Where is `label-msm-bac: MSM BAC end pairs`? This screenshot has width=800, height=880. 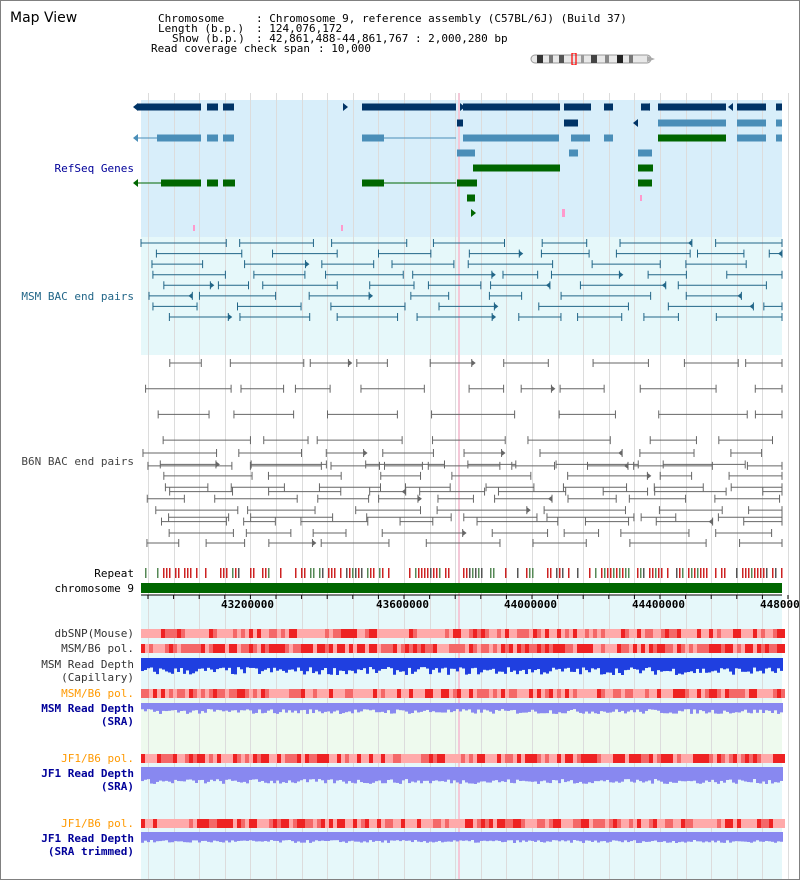
label-msm-bac: MSM BAC end pairs is located at coordinates (77, 296).